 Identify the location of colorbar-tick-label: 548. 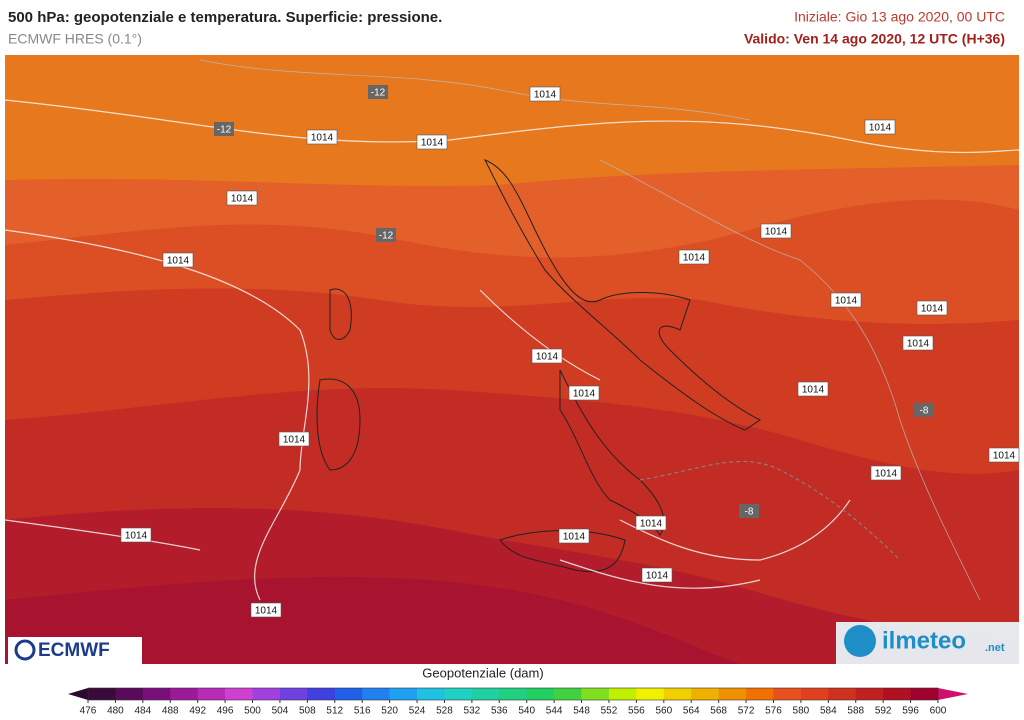
(581, 711).